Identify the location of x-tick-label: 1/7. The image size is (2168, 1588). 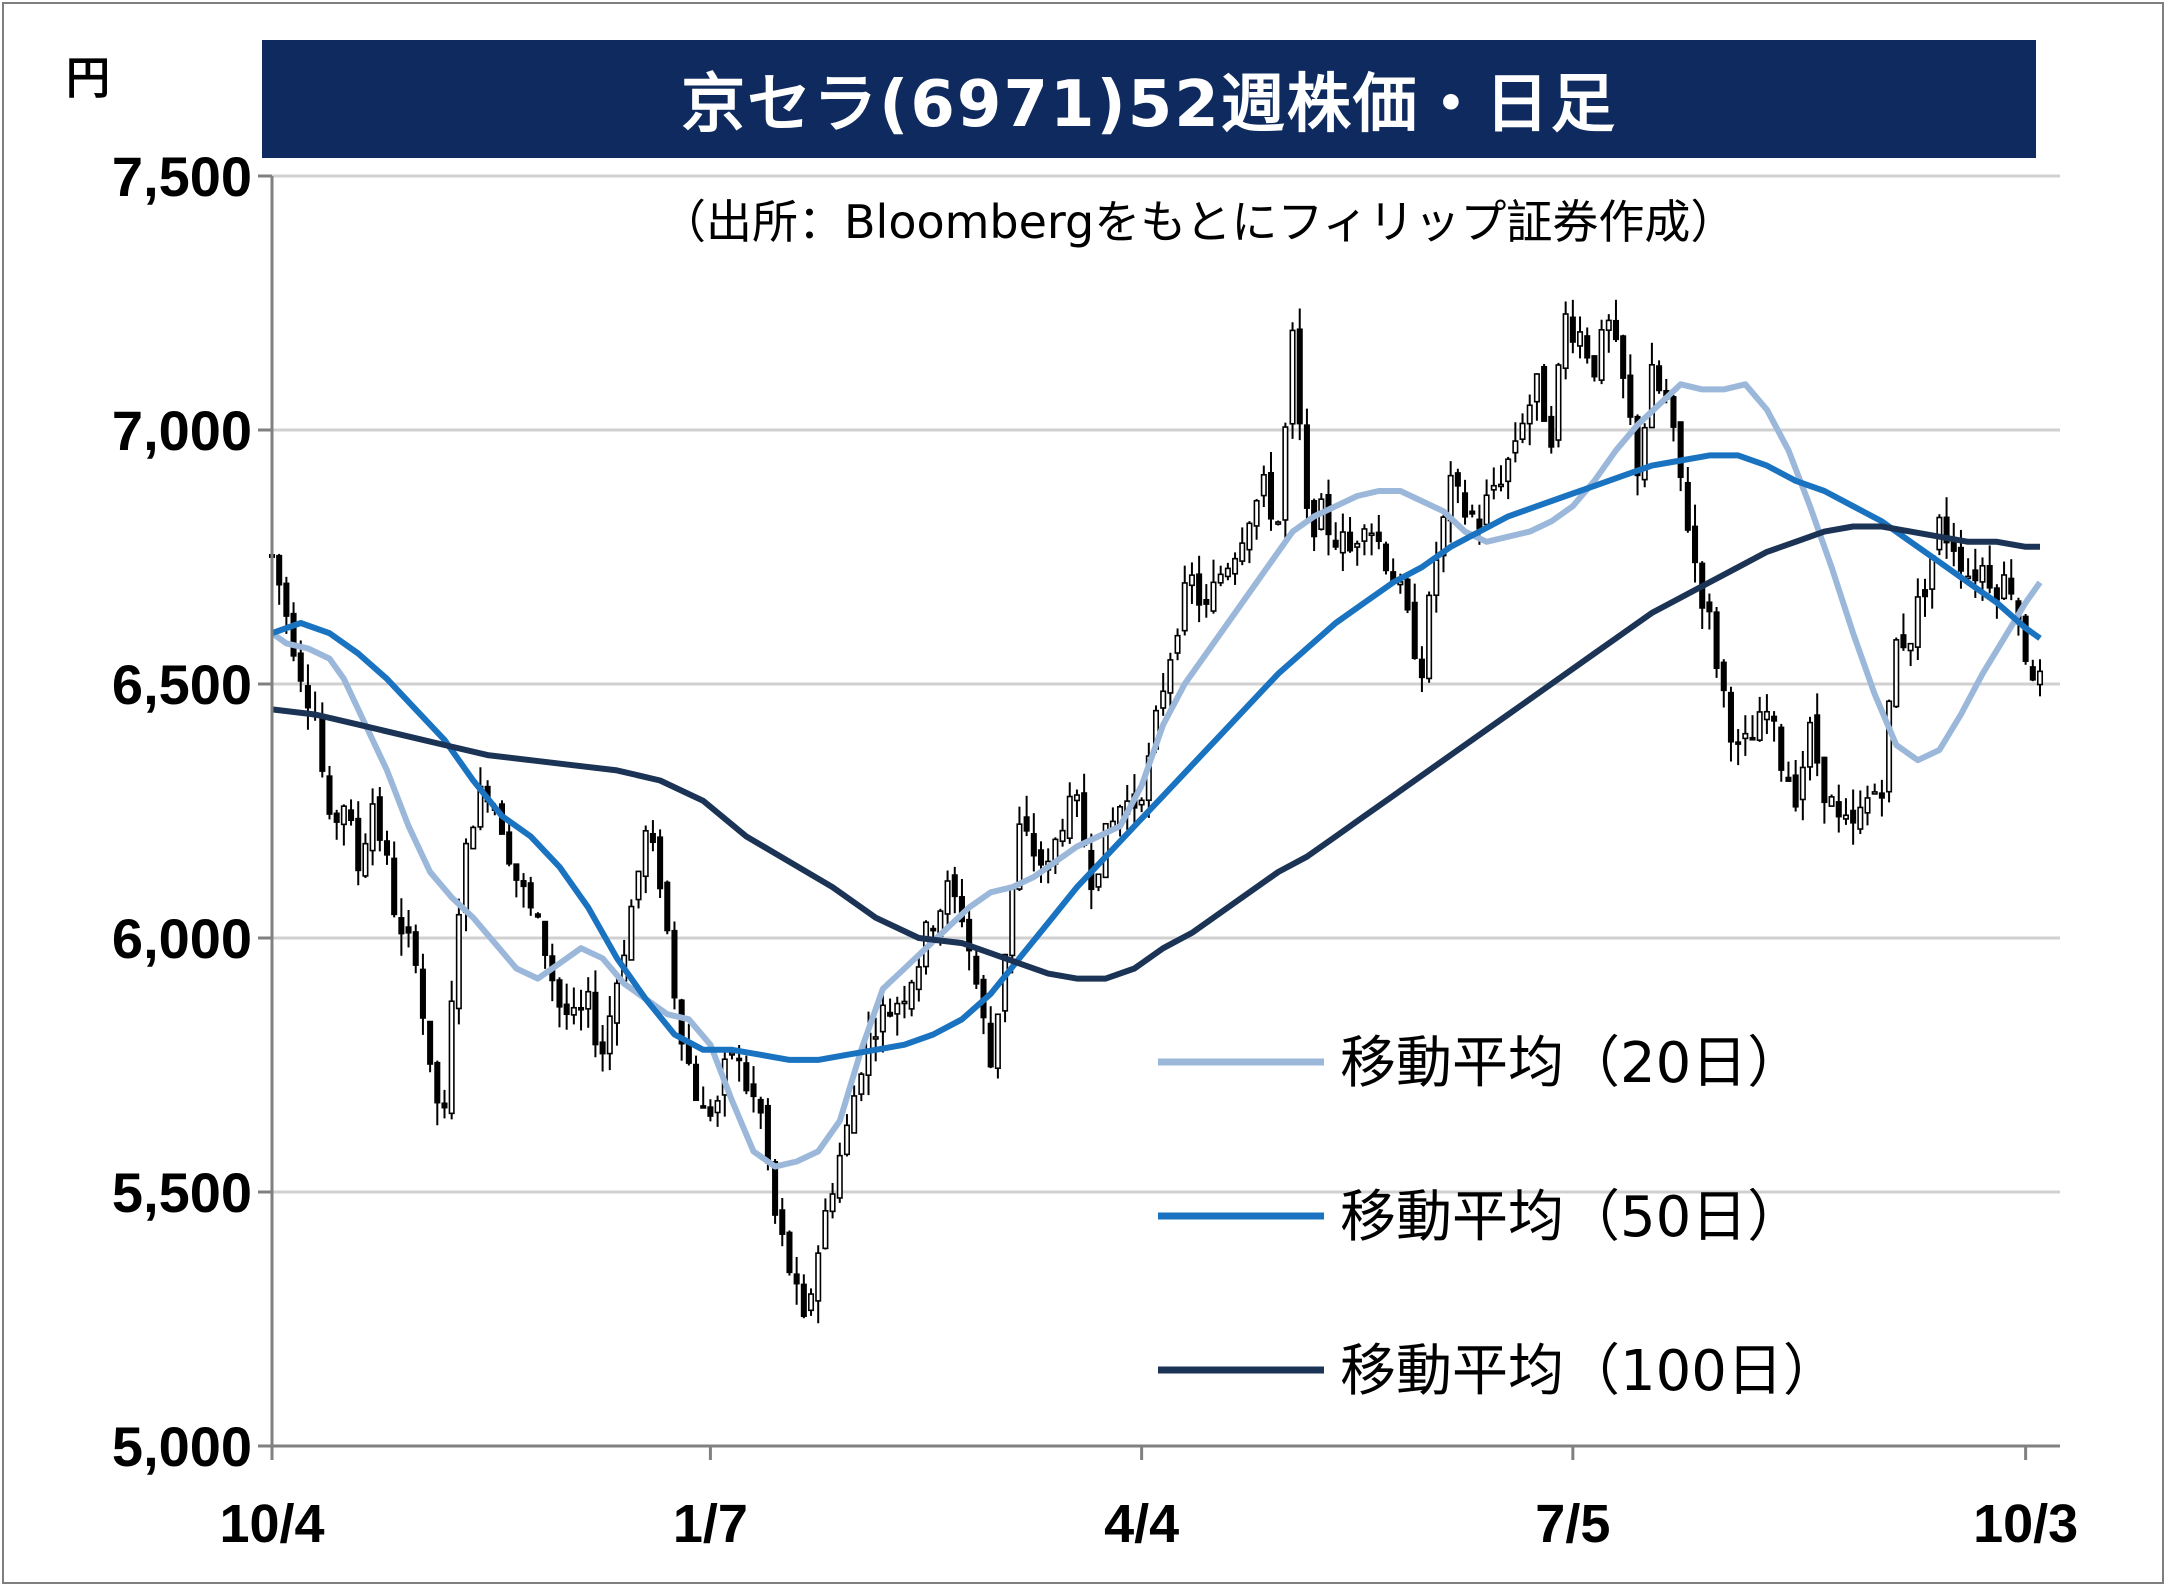
(710, 1524).